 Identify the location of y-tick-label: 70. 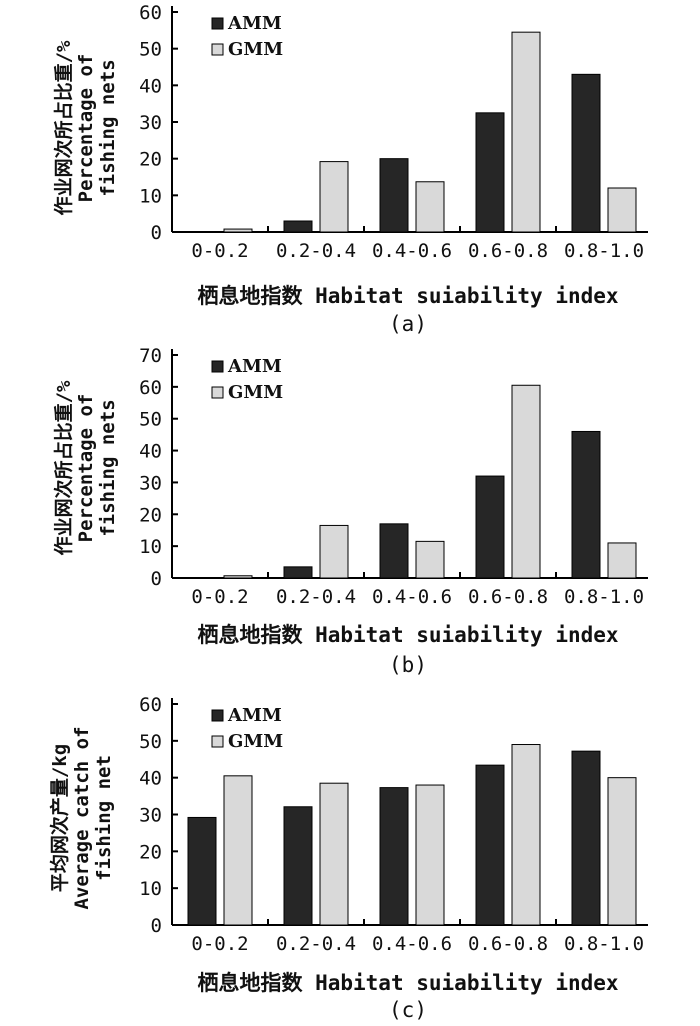
(150, 356).